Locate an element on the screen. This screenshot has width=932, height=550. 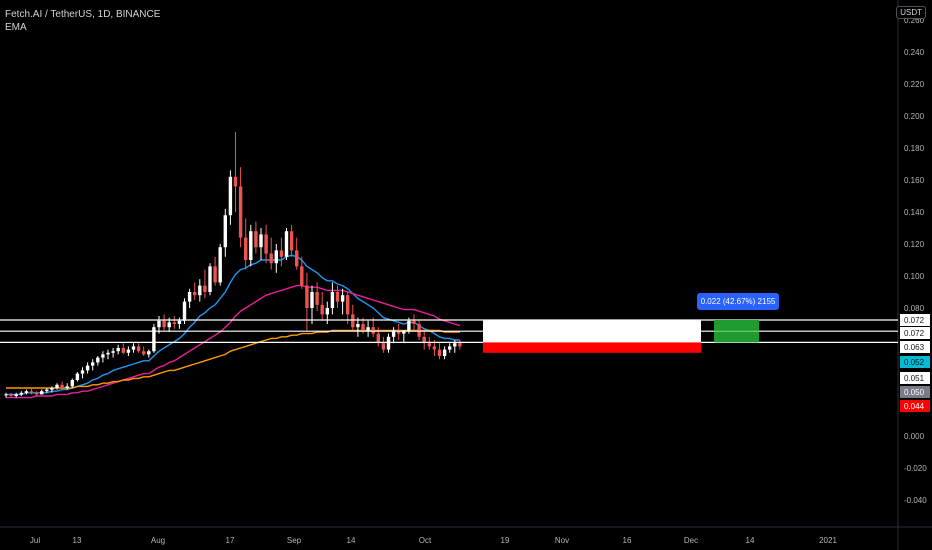
x-tick-label: Nov is located at coordinates (562, 540).